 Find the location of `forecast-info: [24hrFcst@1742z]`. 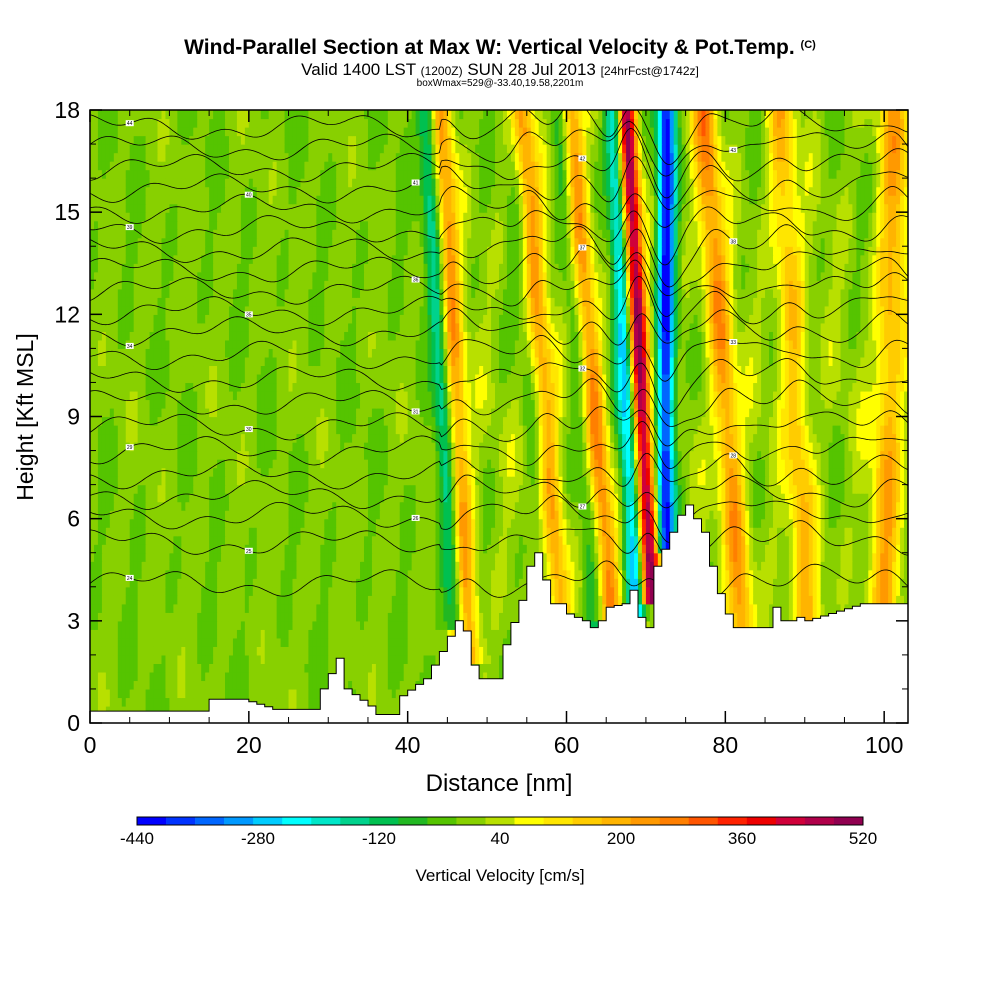

forecast-info: [24hrFcst@1742z] is located at coordinates (649, 71).